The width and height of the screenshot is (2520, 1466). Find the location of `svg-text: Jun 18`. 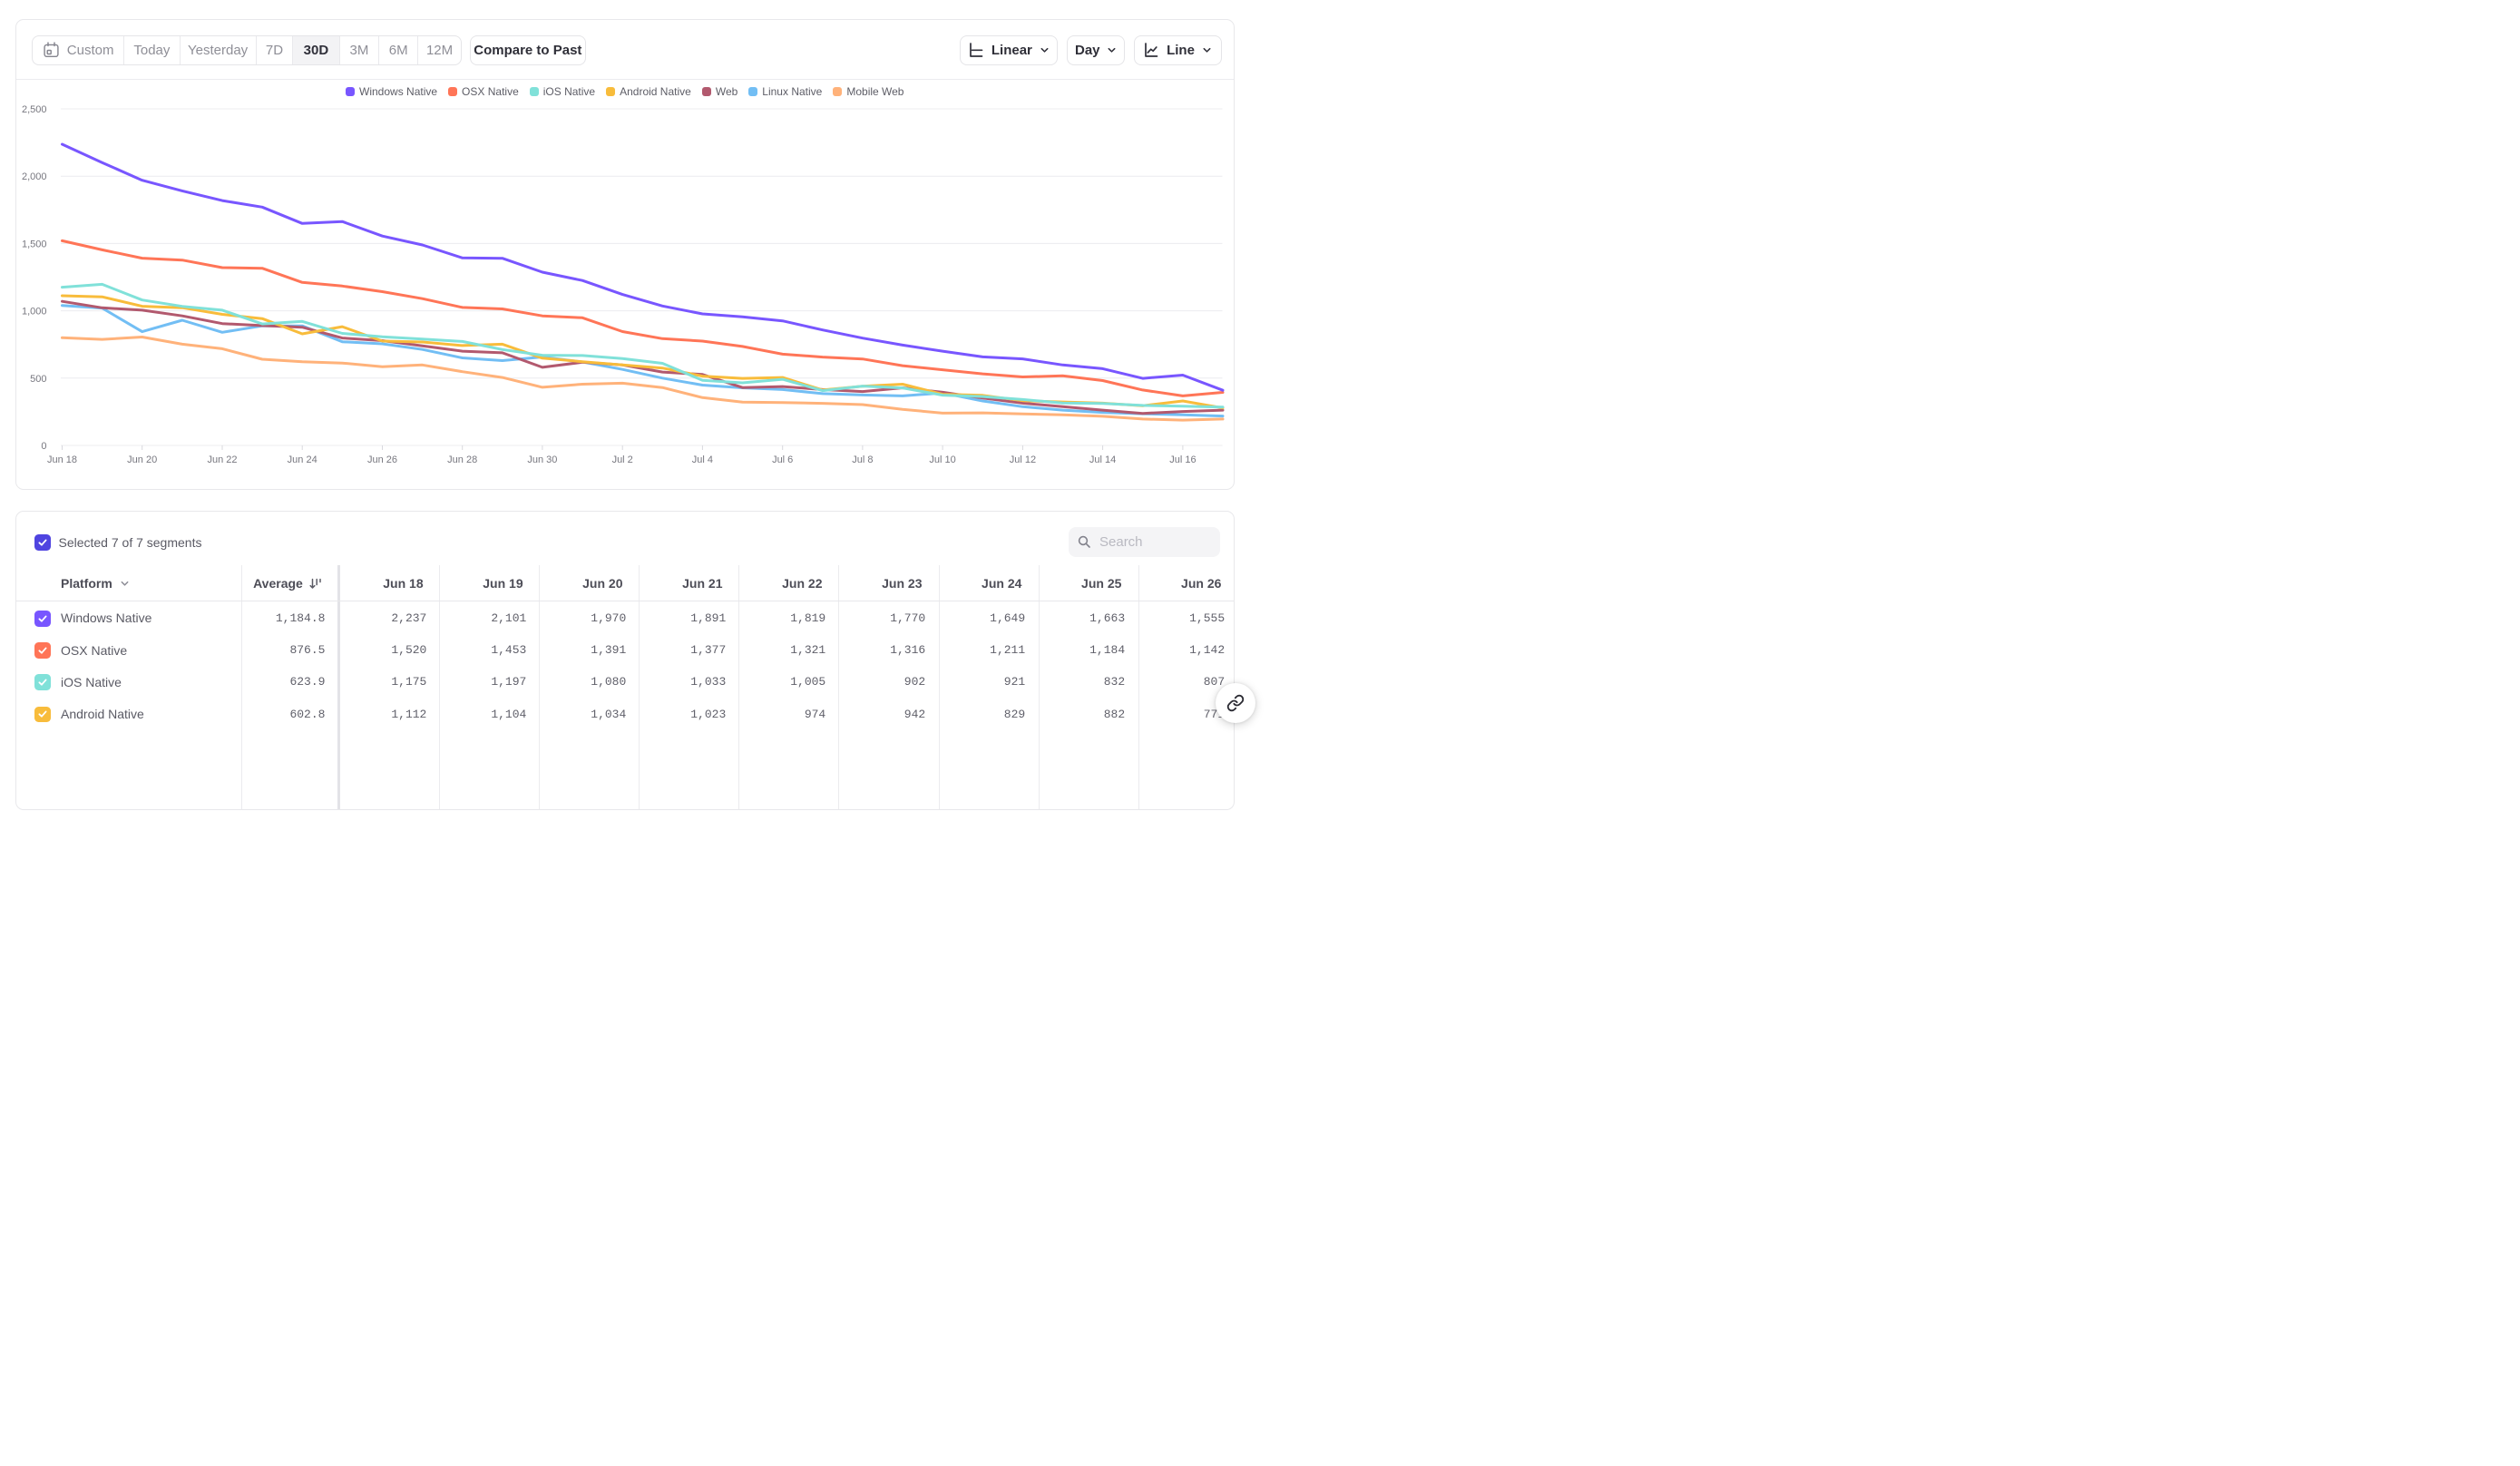

svg-text: Jun 18 is located at coordinates (62, 460).